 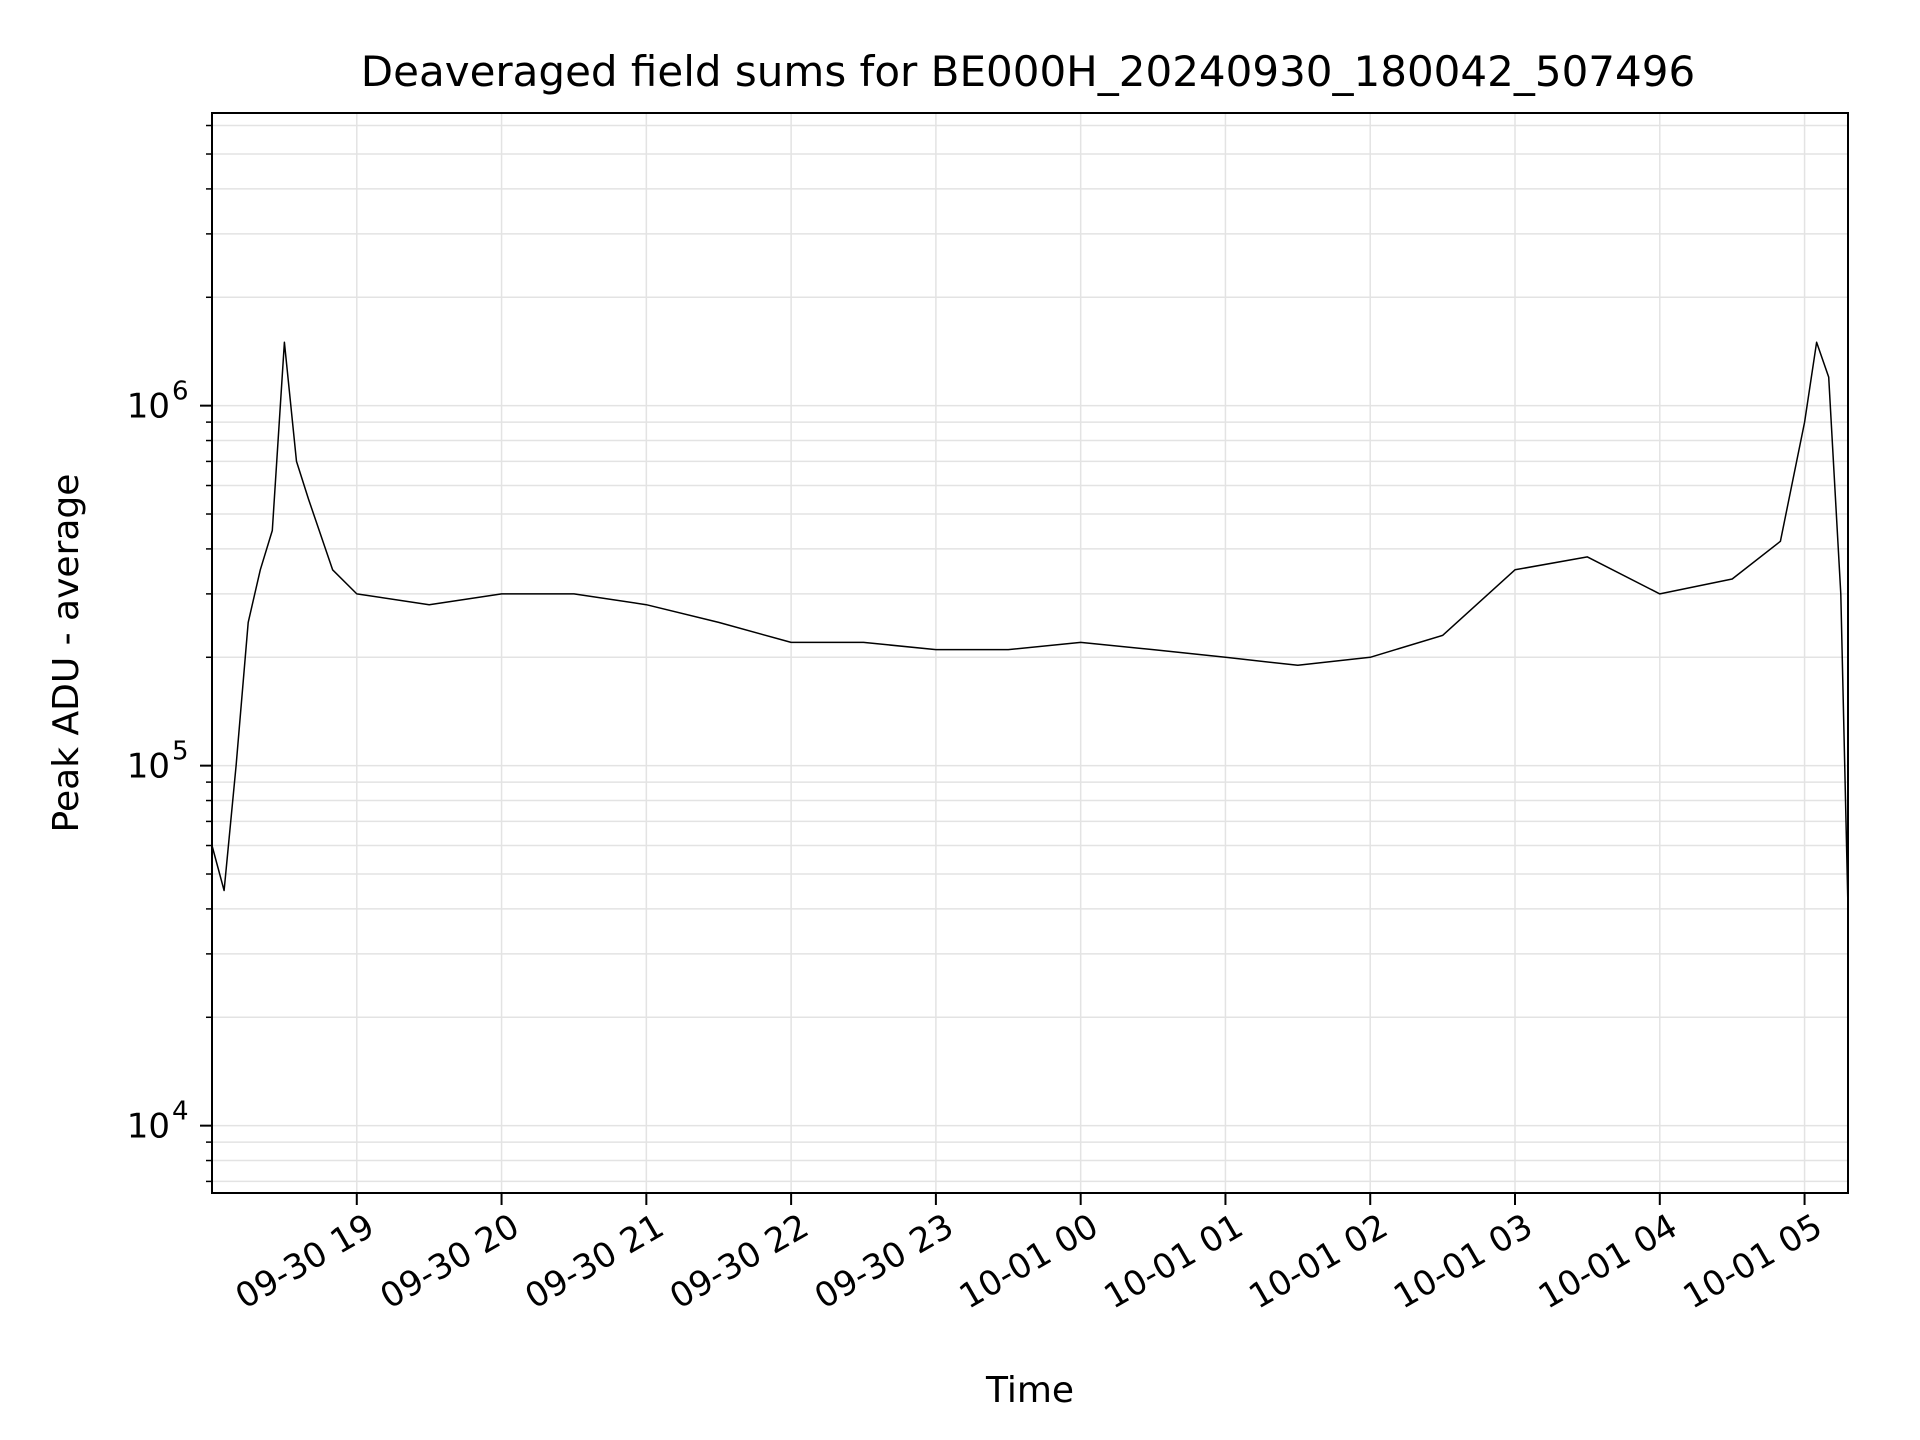 I want to click on y-axis-label: Peak ADU - average, so click(x=66, y=653).